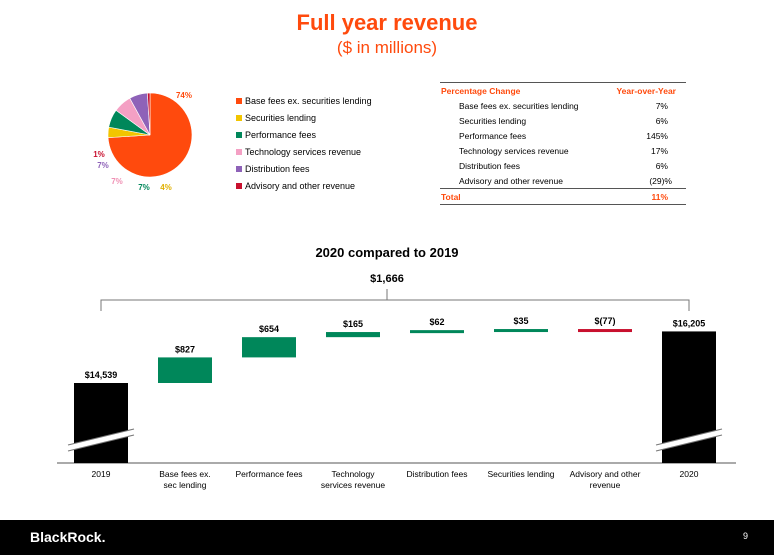  I want to click on total-change-bracket, so click(395, 300).